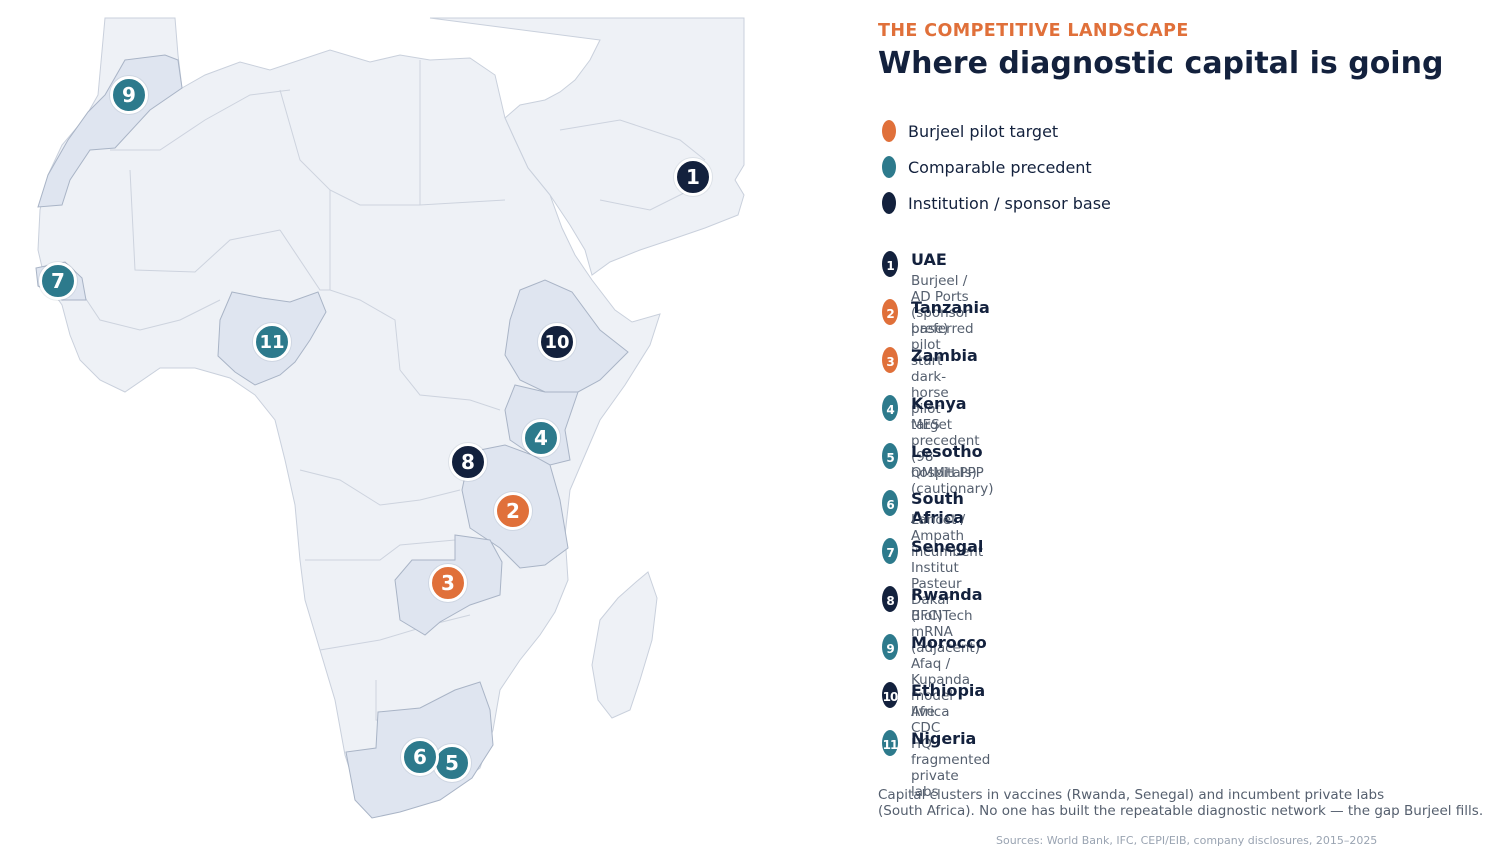  I want to click on location-number-badge: 7, so click(890, 551).